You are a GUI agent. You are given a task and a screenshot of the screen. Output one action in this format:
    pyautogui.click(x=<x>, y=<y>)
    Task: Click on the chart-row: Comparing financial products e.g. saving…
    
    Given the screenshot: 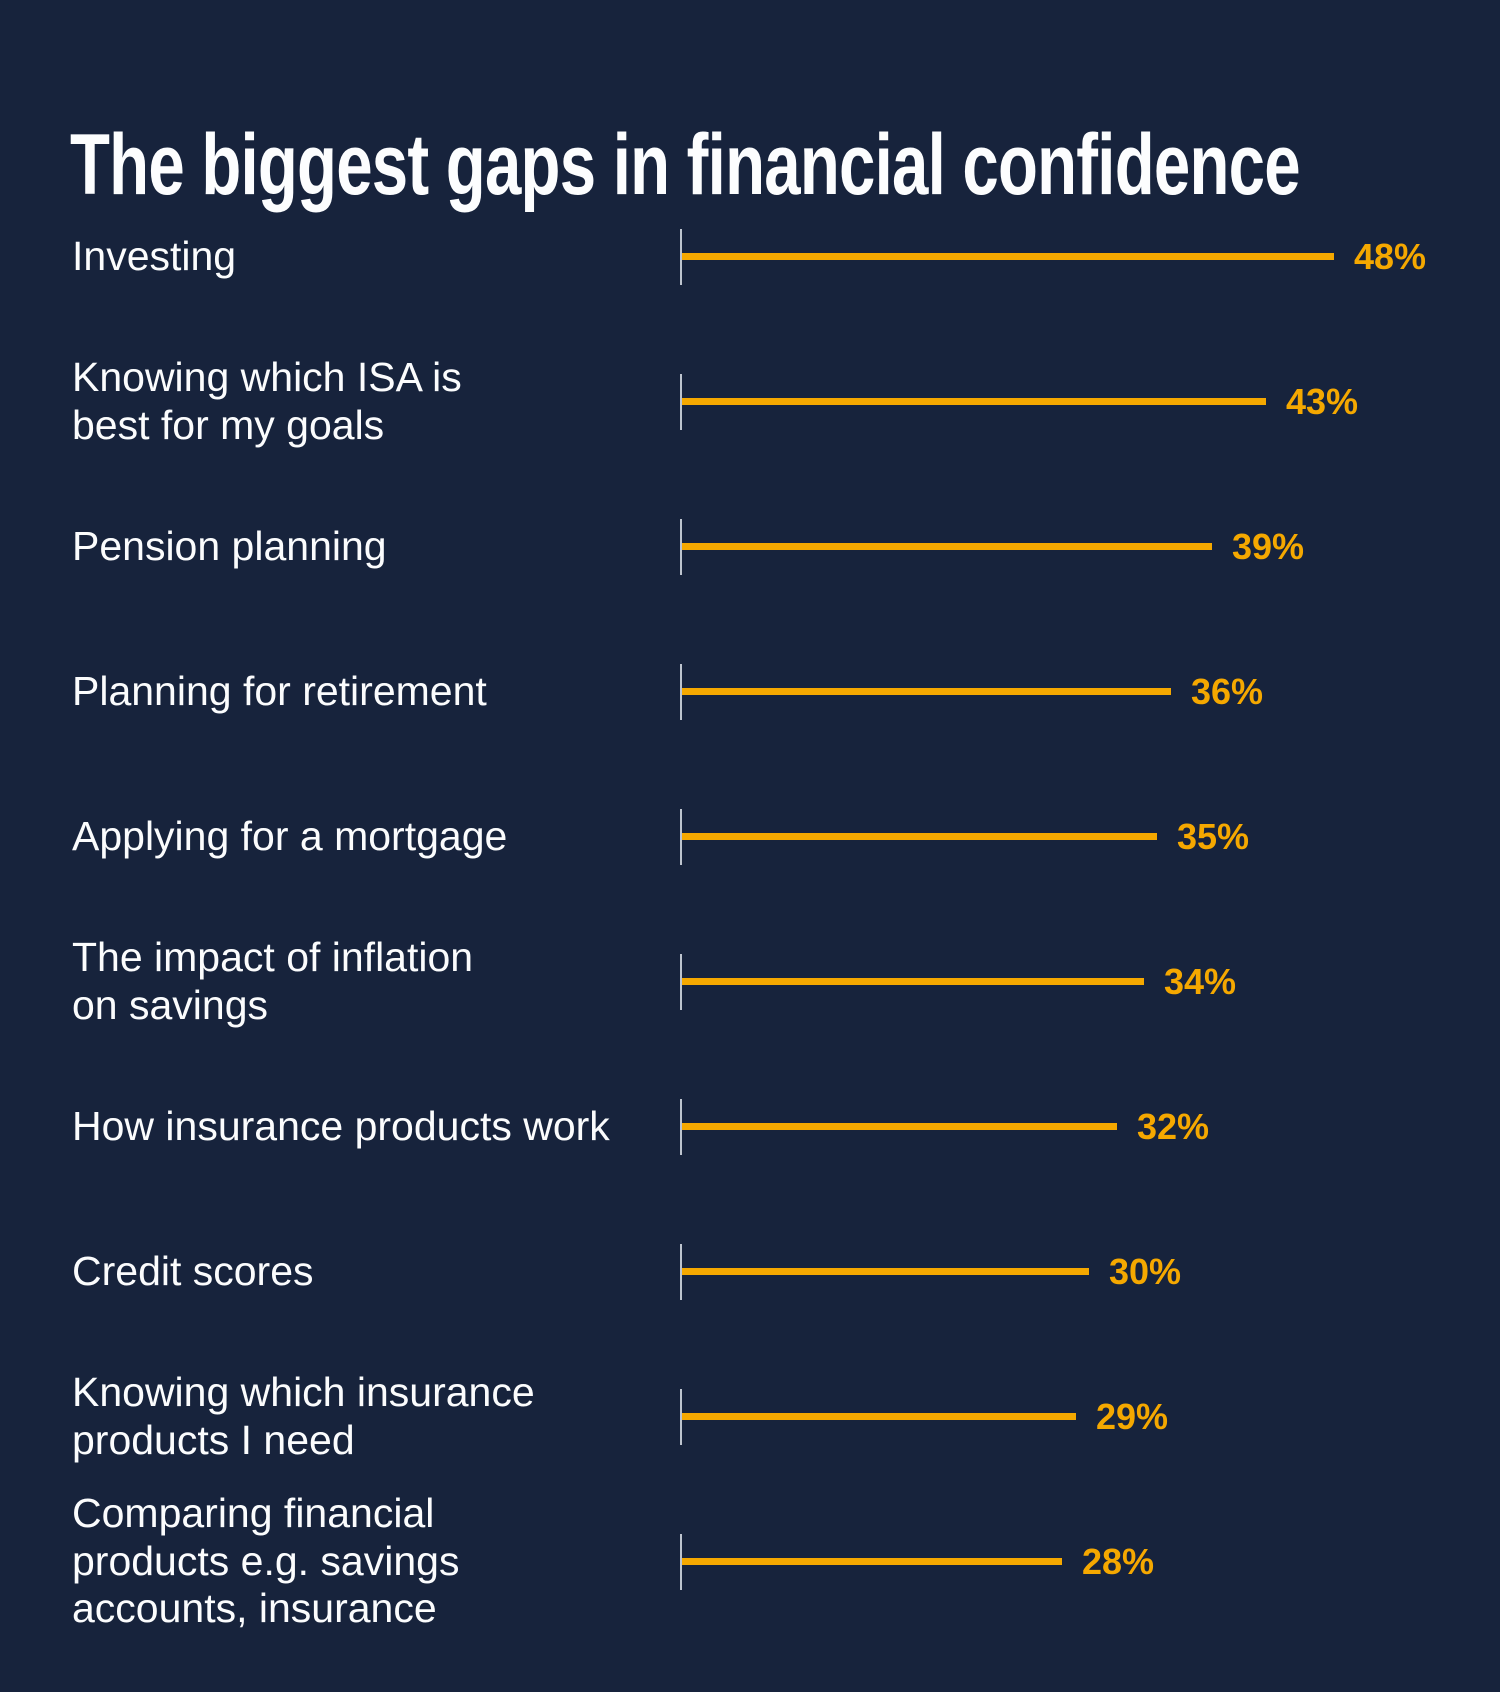 What is the action you would take?
    pyautogui.click(x=750, y=1561)
    